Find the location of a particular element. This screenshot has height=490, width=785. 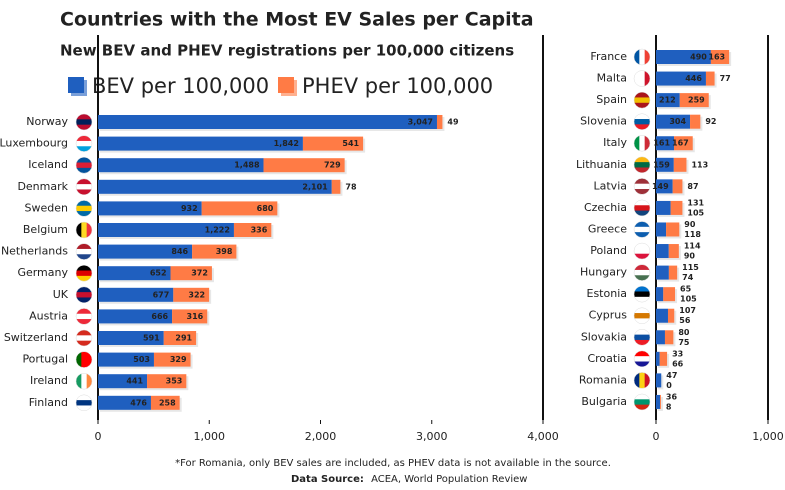

category-label: Sweden is located at coordinates (46, 207).